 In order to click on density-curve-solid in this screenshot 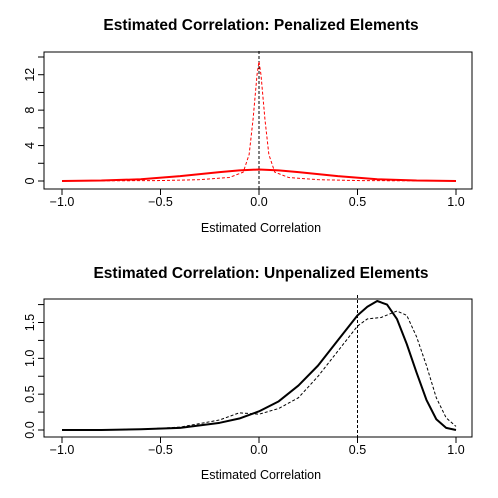, I will do `click(259, 175)`.